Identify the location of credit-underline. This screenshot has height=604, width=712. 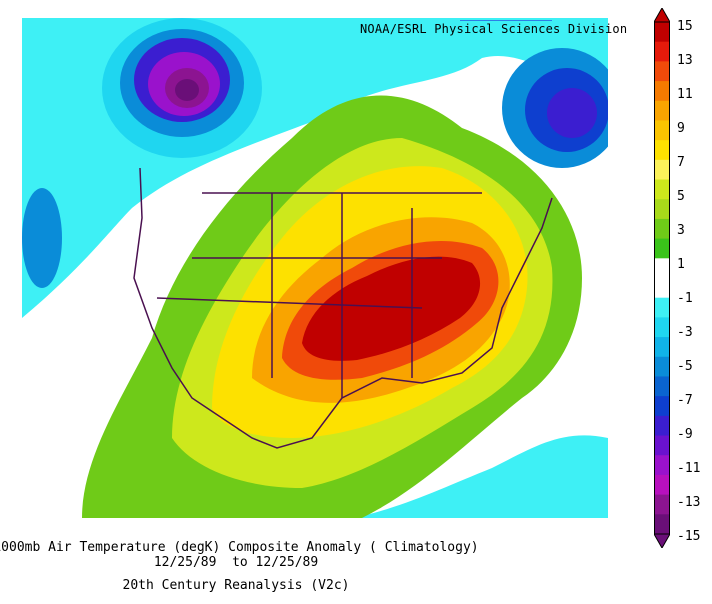
(506, 20).